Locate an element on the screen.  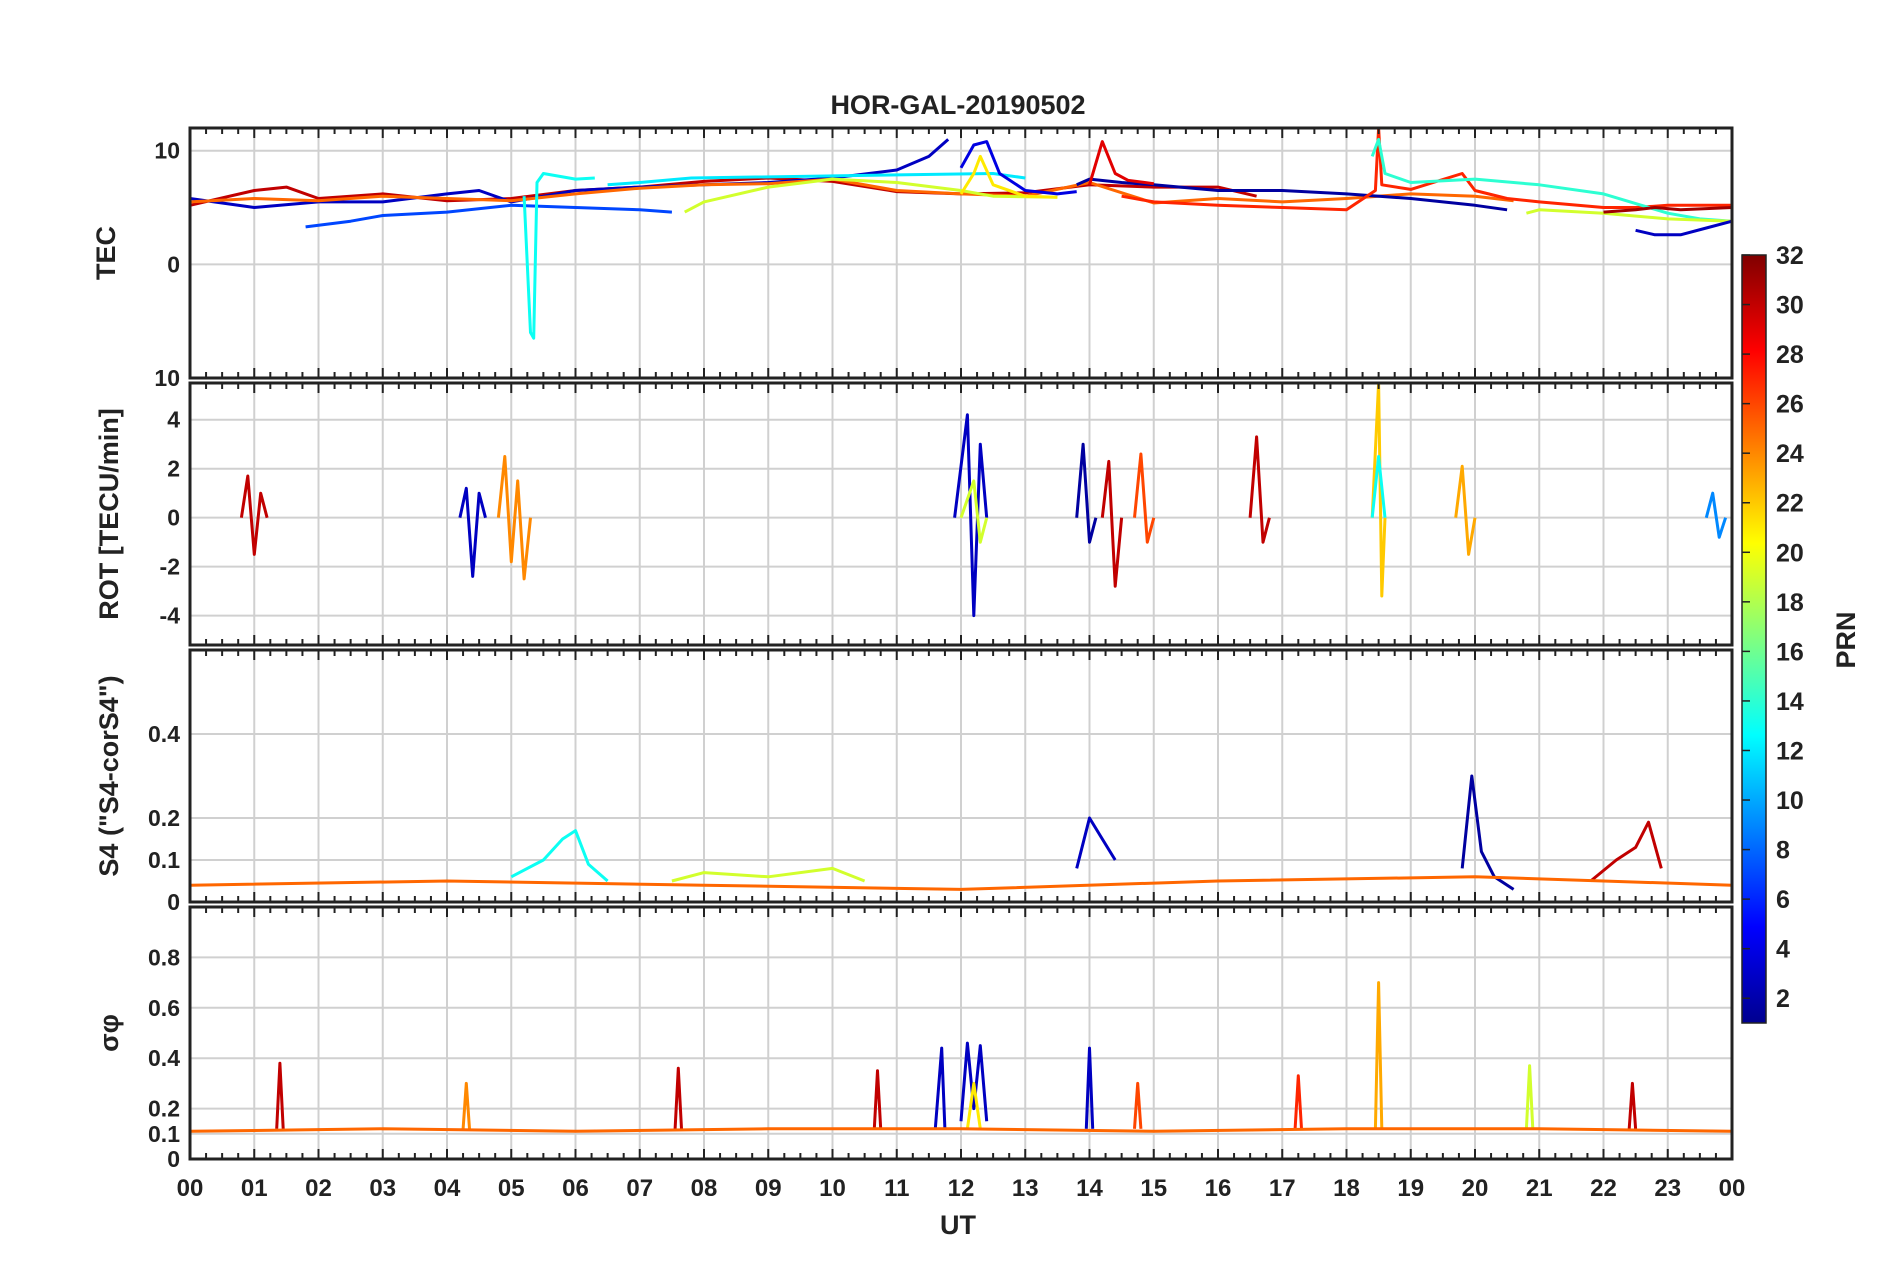
y-tick-label: 0.6 is located at coordinates (164, 1008).